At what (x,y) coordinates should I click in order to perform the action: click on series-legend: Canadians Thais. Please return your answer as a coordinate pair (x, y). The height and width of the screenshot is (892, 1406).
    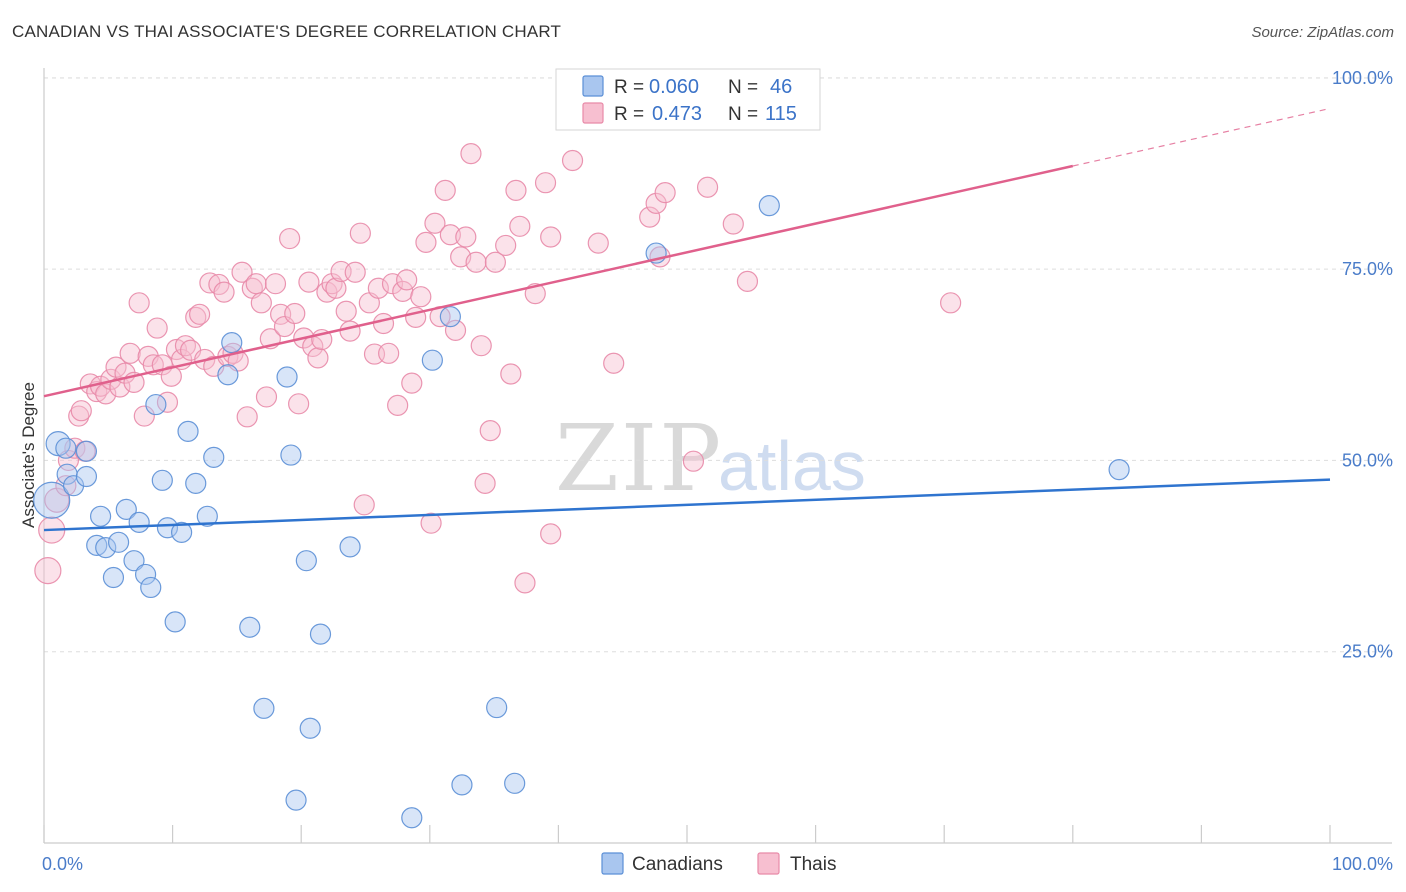
    Looking at the image, I should click on (718, 863).